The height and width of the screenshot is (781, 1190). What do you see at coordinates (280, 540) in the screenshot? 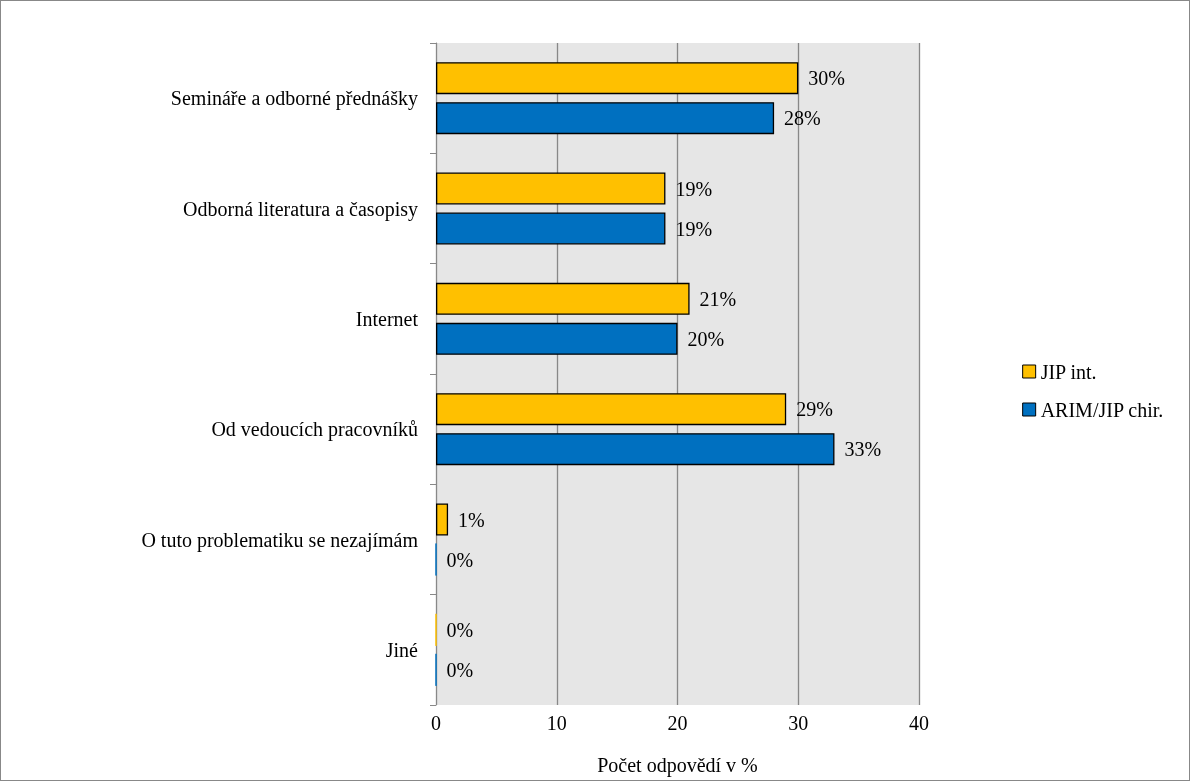
I see `y-tick-label: O tuto problematiku se nezajímám` at bounding box center [280, 540].